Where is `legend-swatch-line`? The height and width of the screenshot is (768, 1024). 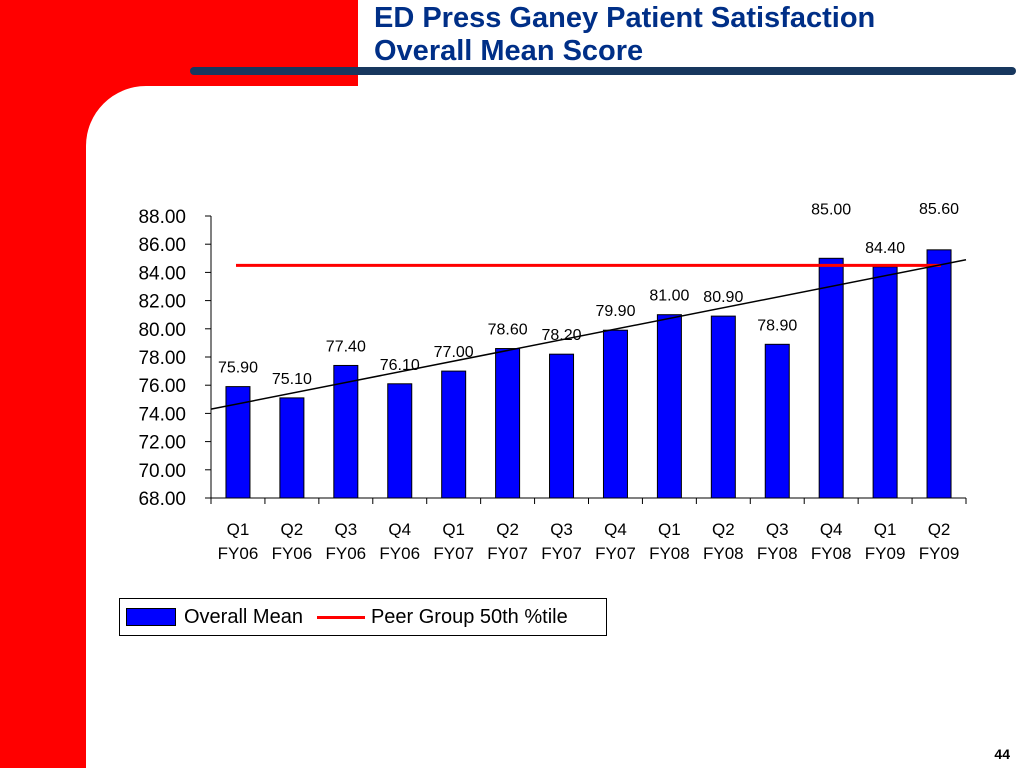
legend-swatch-line is located at coordinates (340, 617).